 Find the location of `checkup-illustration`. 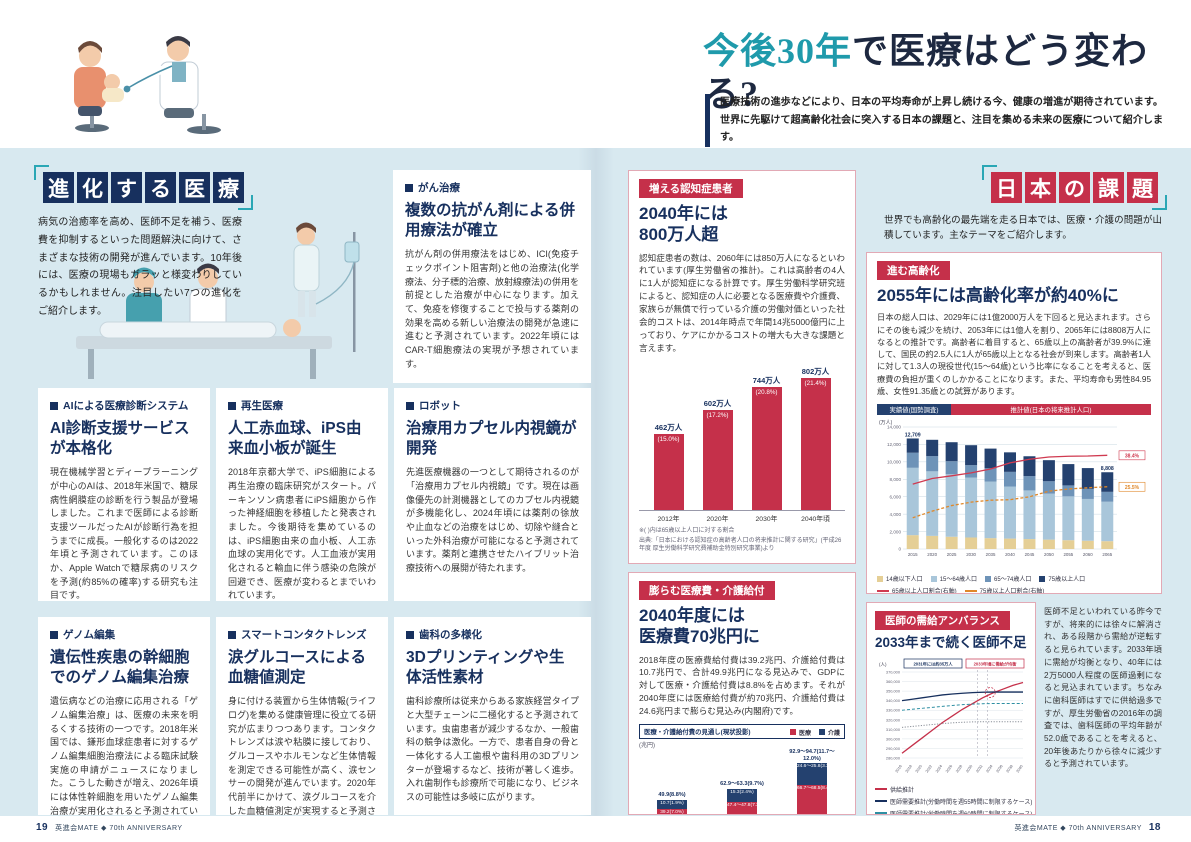

checkup-illustration is located at coordinates (147, 85).